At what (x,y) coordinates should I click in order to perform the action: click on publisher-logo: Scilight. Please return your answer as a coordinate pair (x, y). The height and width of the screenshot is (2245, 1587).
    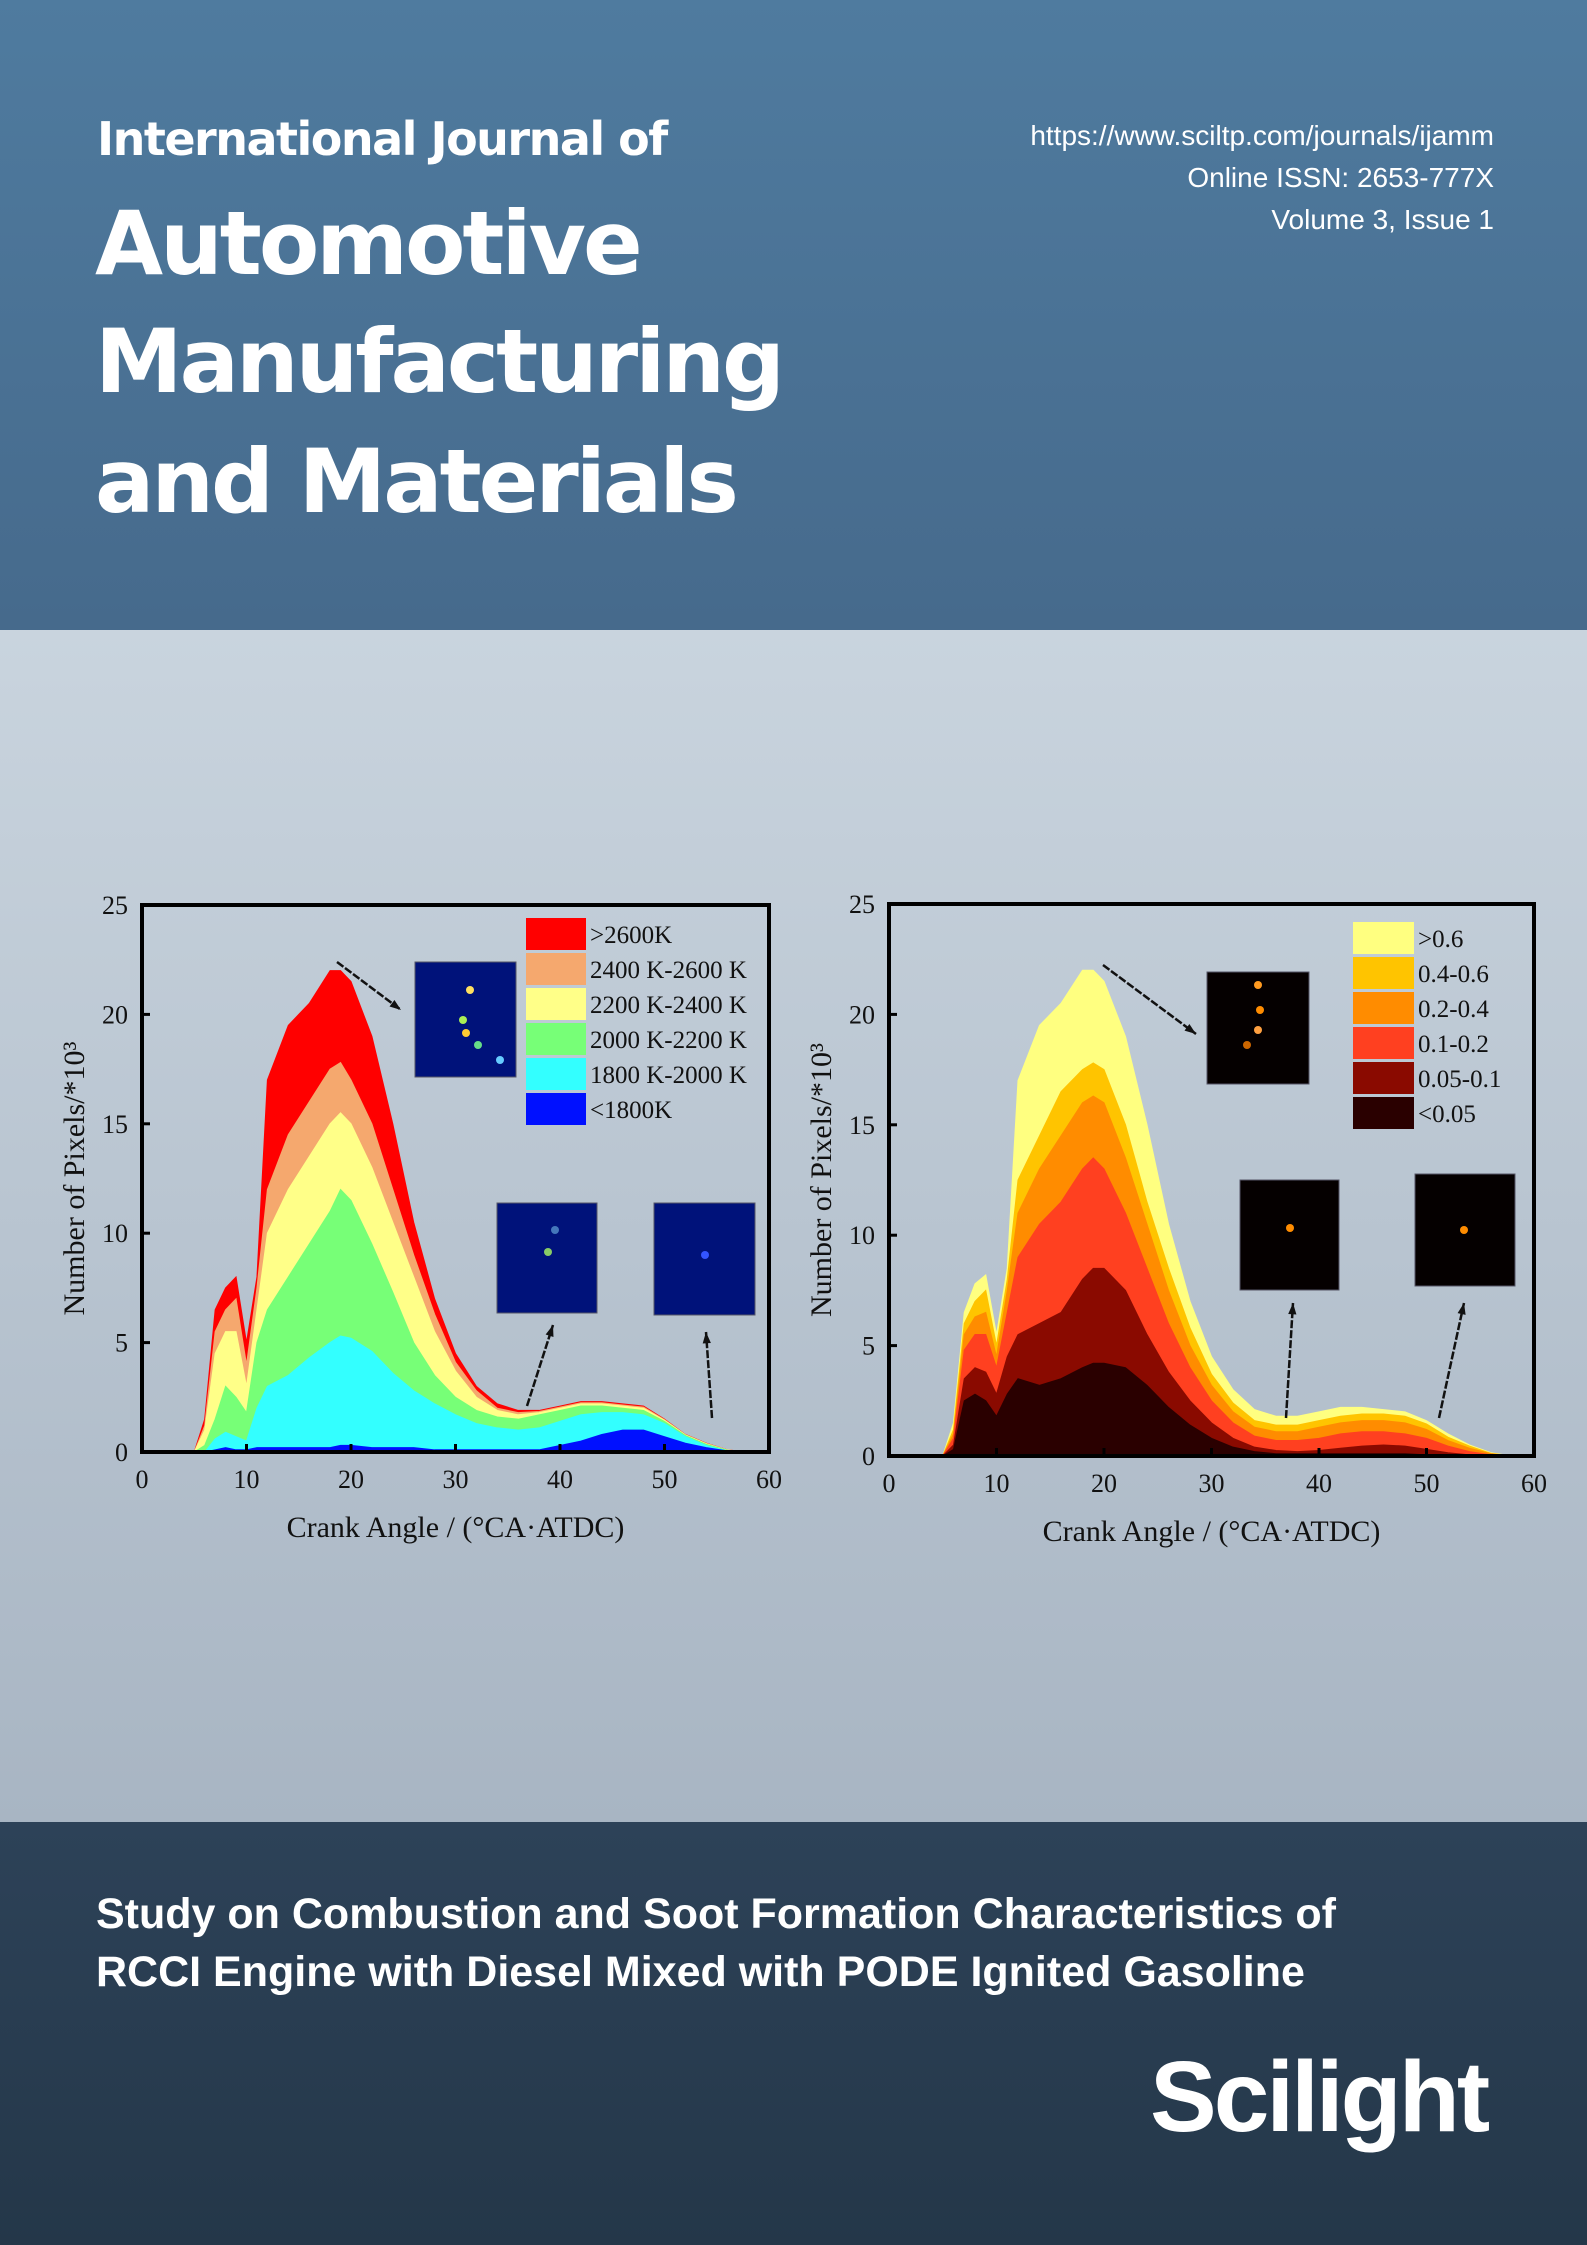
    Looking at the image, I should click on (1320, 2097).